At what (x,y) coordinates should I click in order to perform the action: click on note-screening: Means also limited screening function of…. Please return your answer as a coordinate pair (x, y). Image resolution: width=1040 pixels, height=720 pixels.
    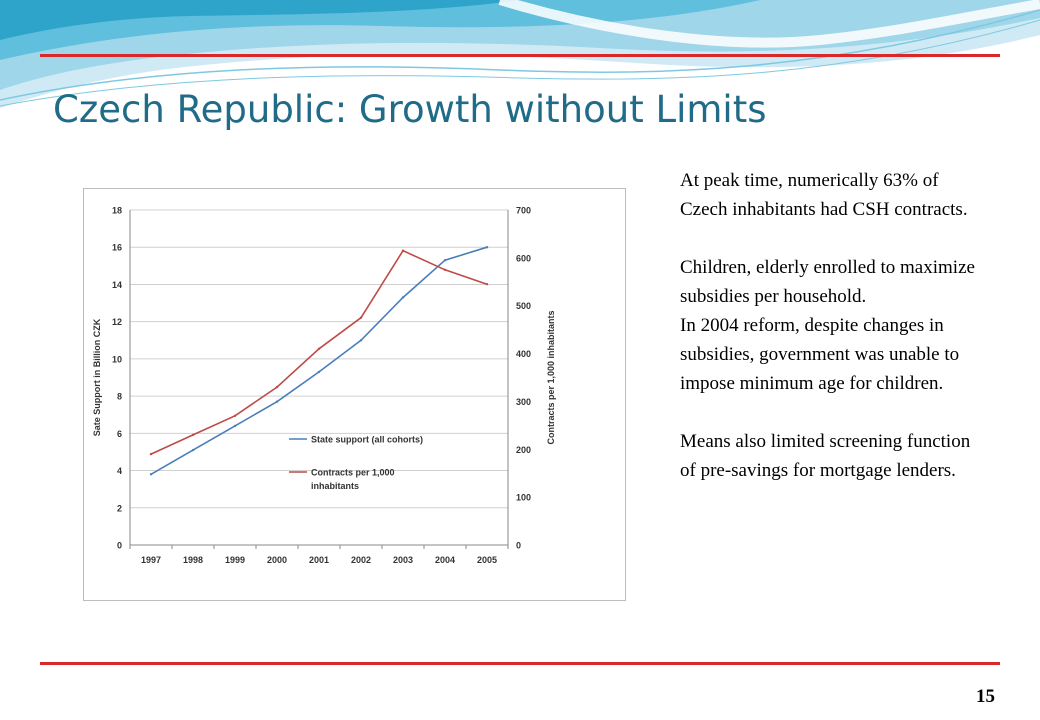
    Looking at the image, I should click on (825, 456).